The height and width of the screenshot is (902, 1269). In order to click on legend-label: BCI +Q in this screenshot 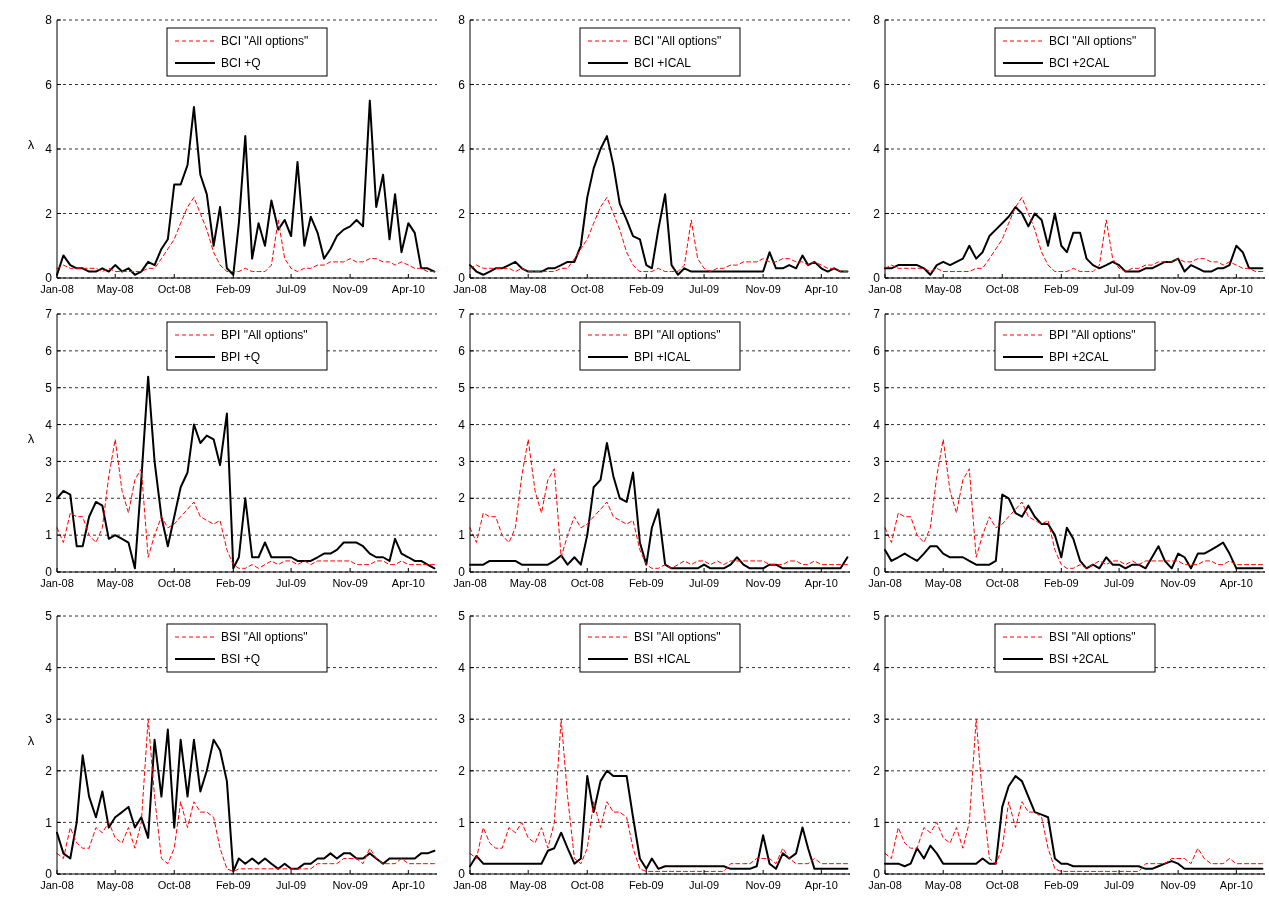, I will do `click(241, 63)`.